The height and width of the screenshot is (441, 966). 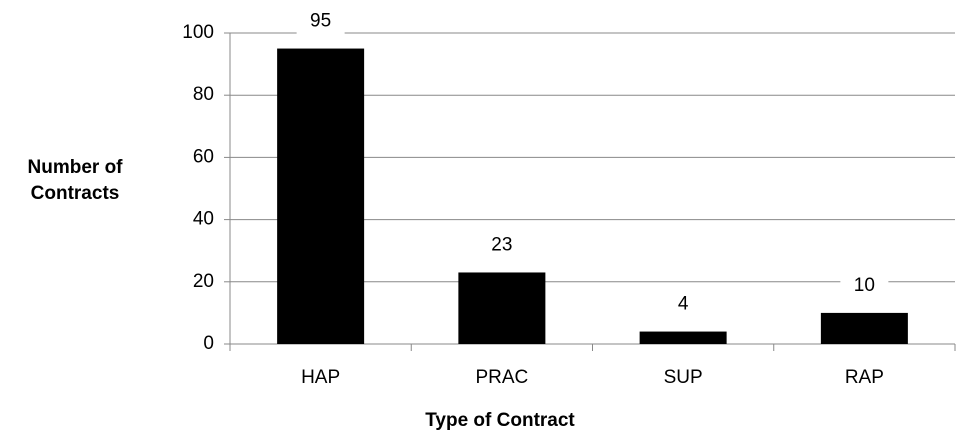 I want to click on x-tick-label: RAP, so click(x=864, y=377).